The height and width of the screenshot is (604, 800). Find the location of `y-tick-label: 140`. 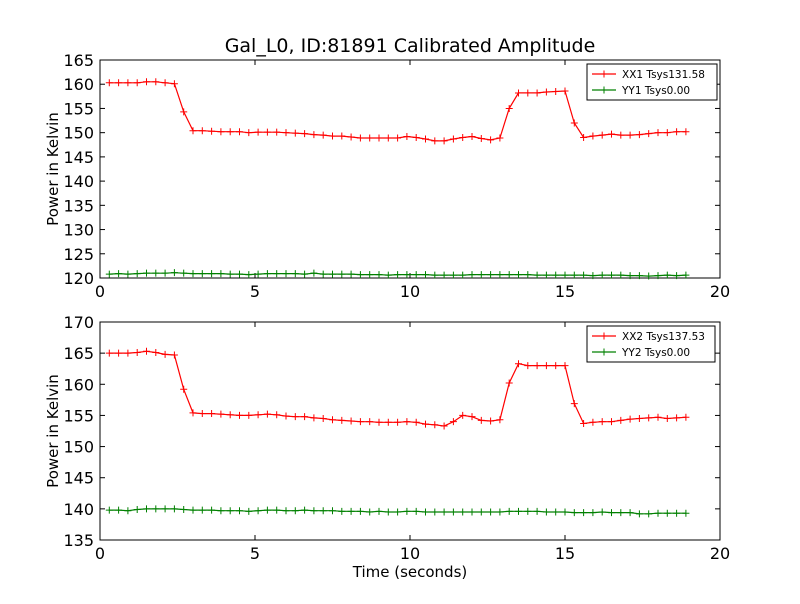

y-tick-label: 140 is located at coordinates (78, 181).